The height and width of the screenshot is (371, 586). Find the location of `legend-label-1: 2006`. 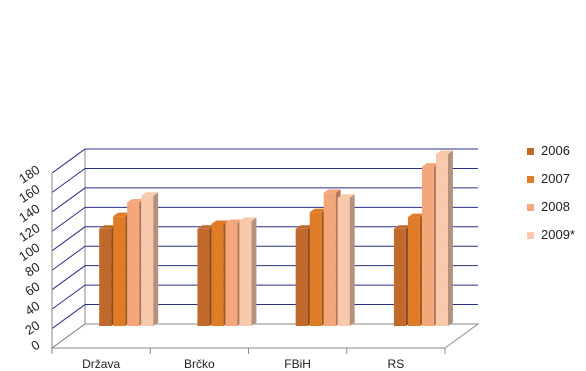

legend-label-1: 2006 is located at coordinates (555, 150).